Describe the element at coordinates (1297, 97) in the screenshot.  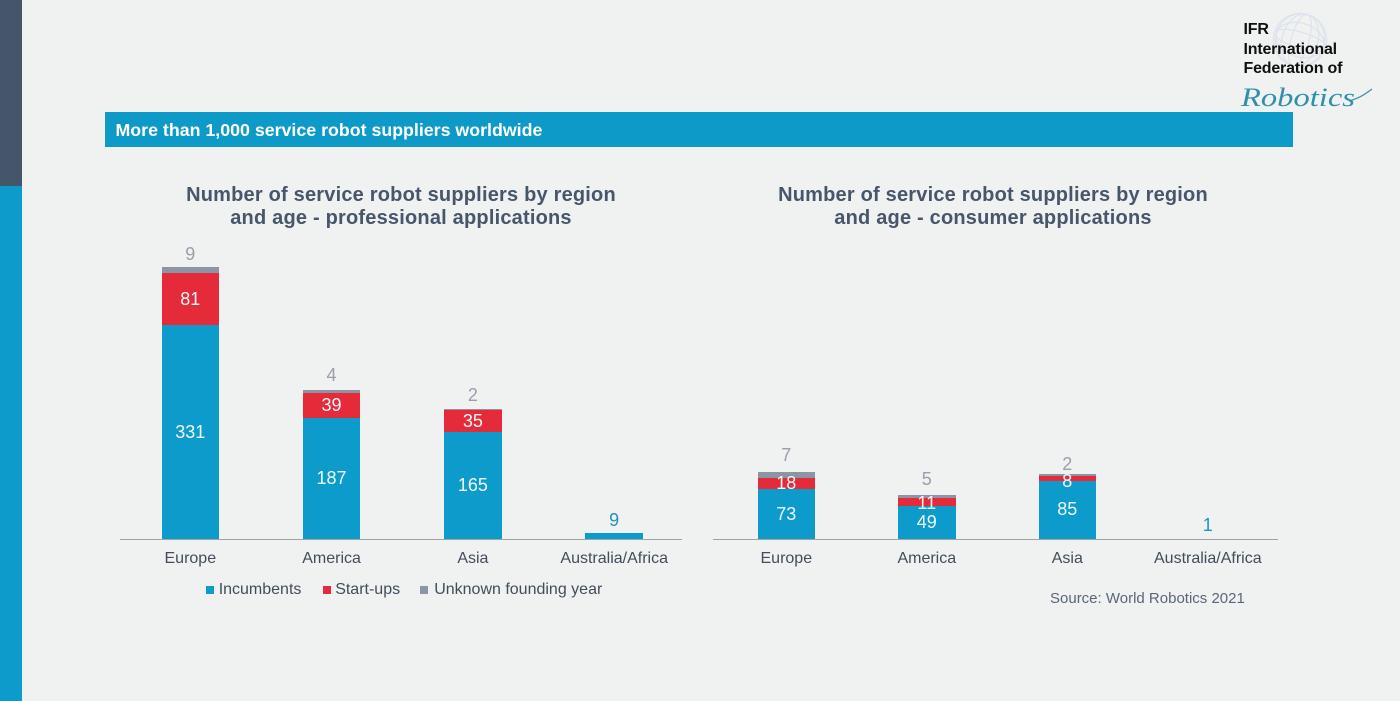
I see `svg-text: Robotics` at that location.